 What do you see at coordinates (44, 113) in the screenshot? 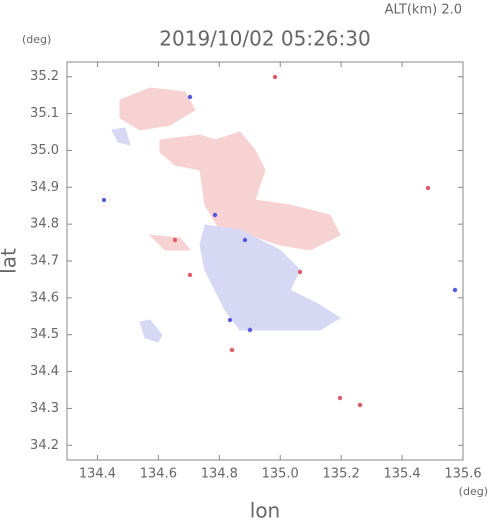
I see `y-tick-label: 35.1` at bounding box center [44, 113].